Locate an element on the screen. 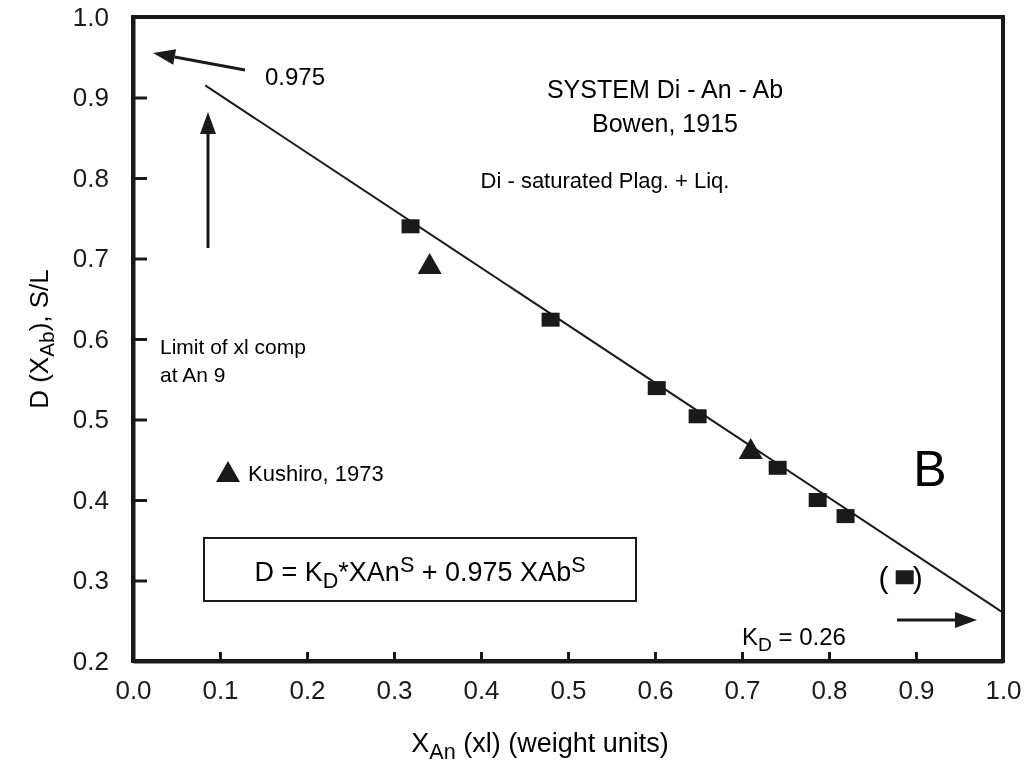  x-tick-label: 0.2 is located at coordinates (307, 690).